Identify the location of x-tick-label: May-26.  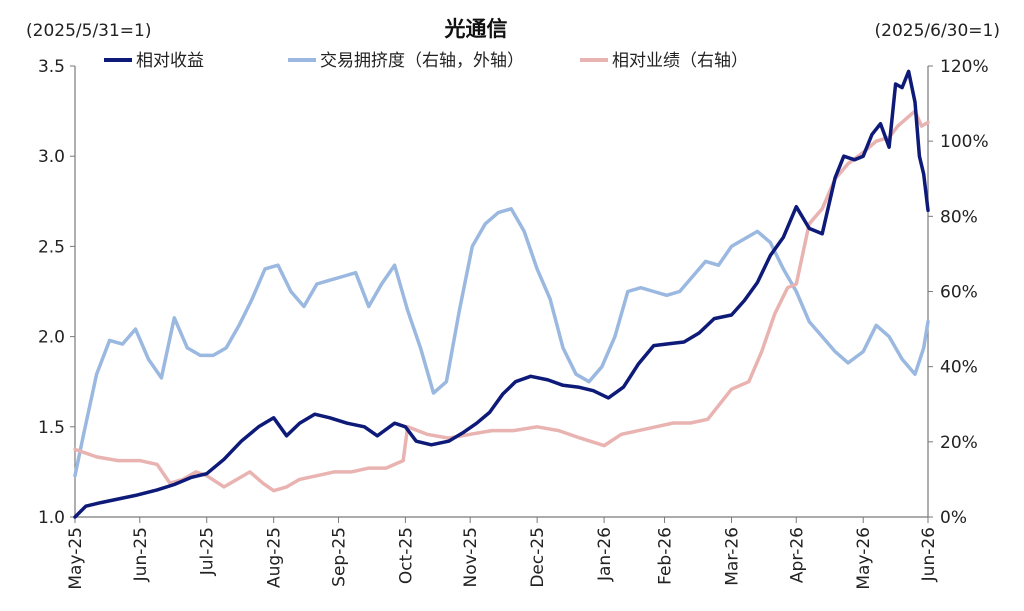
(864, 558).